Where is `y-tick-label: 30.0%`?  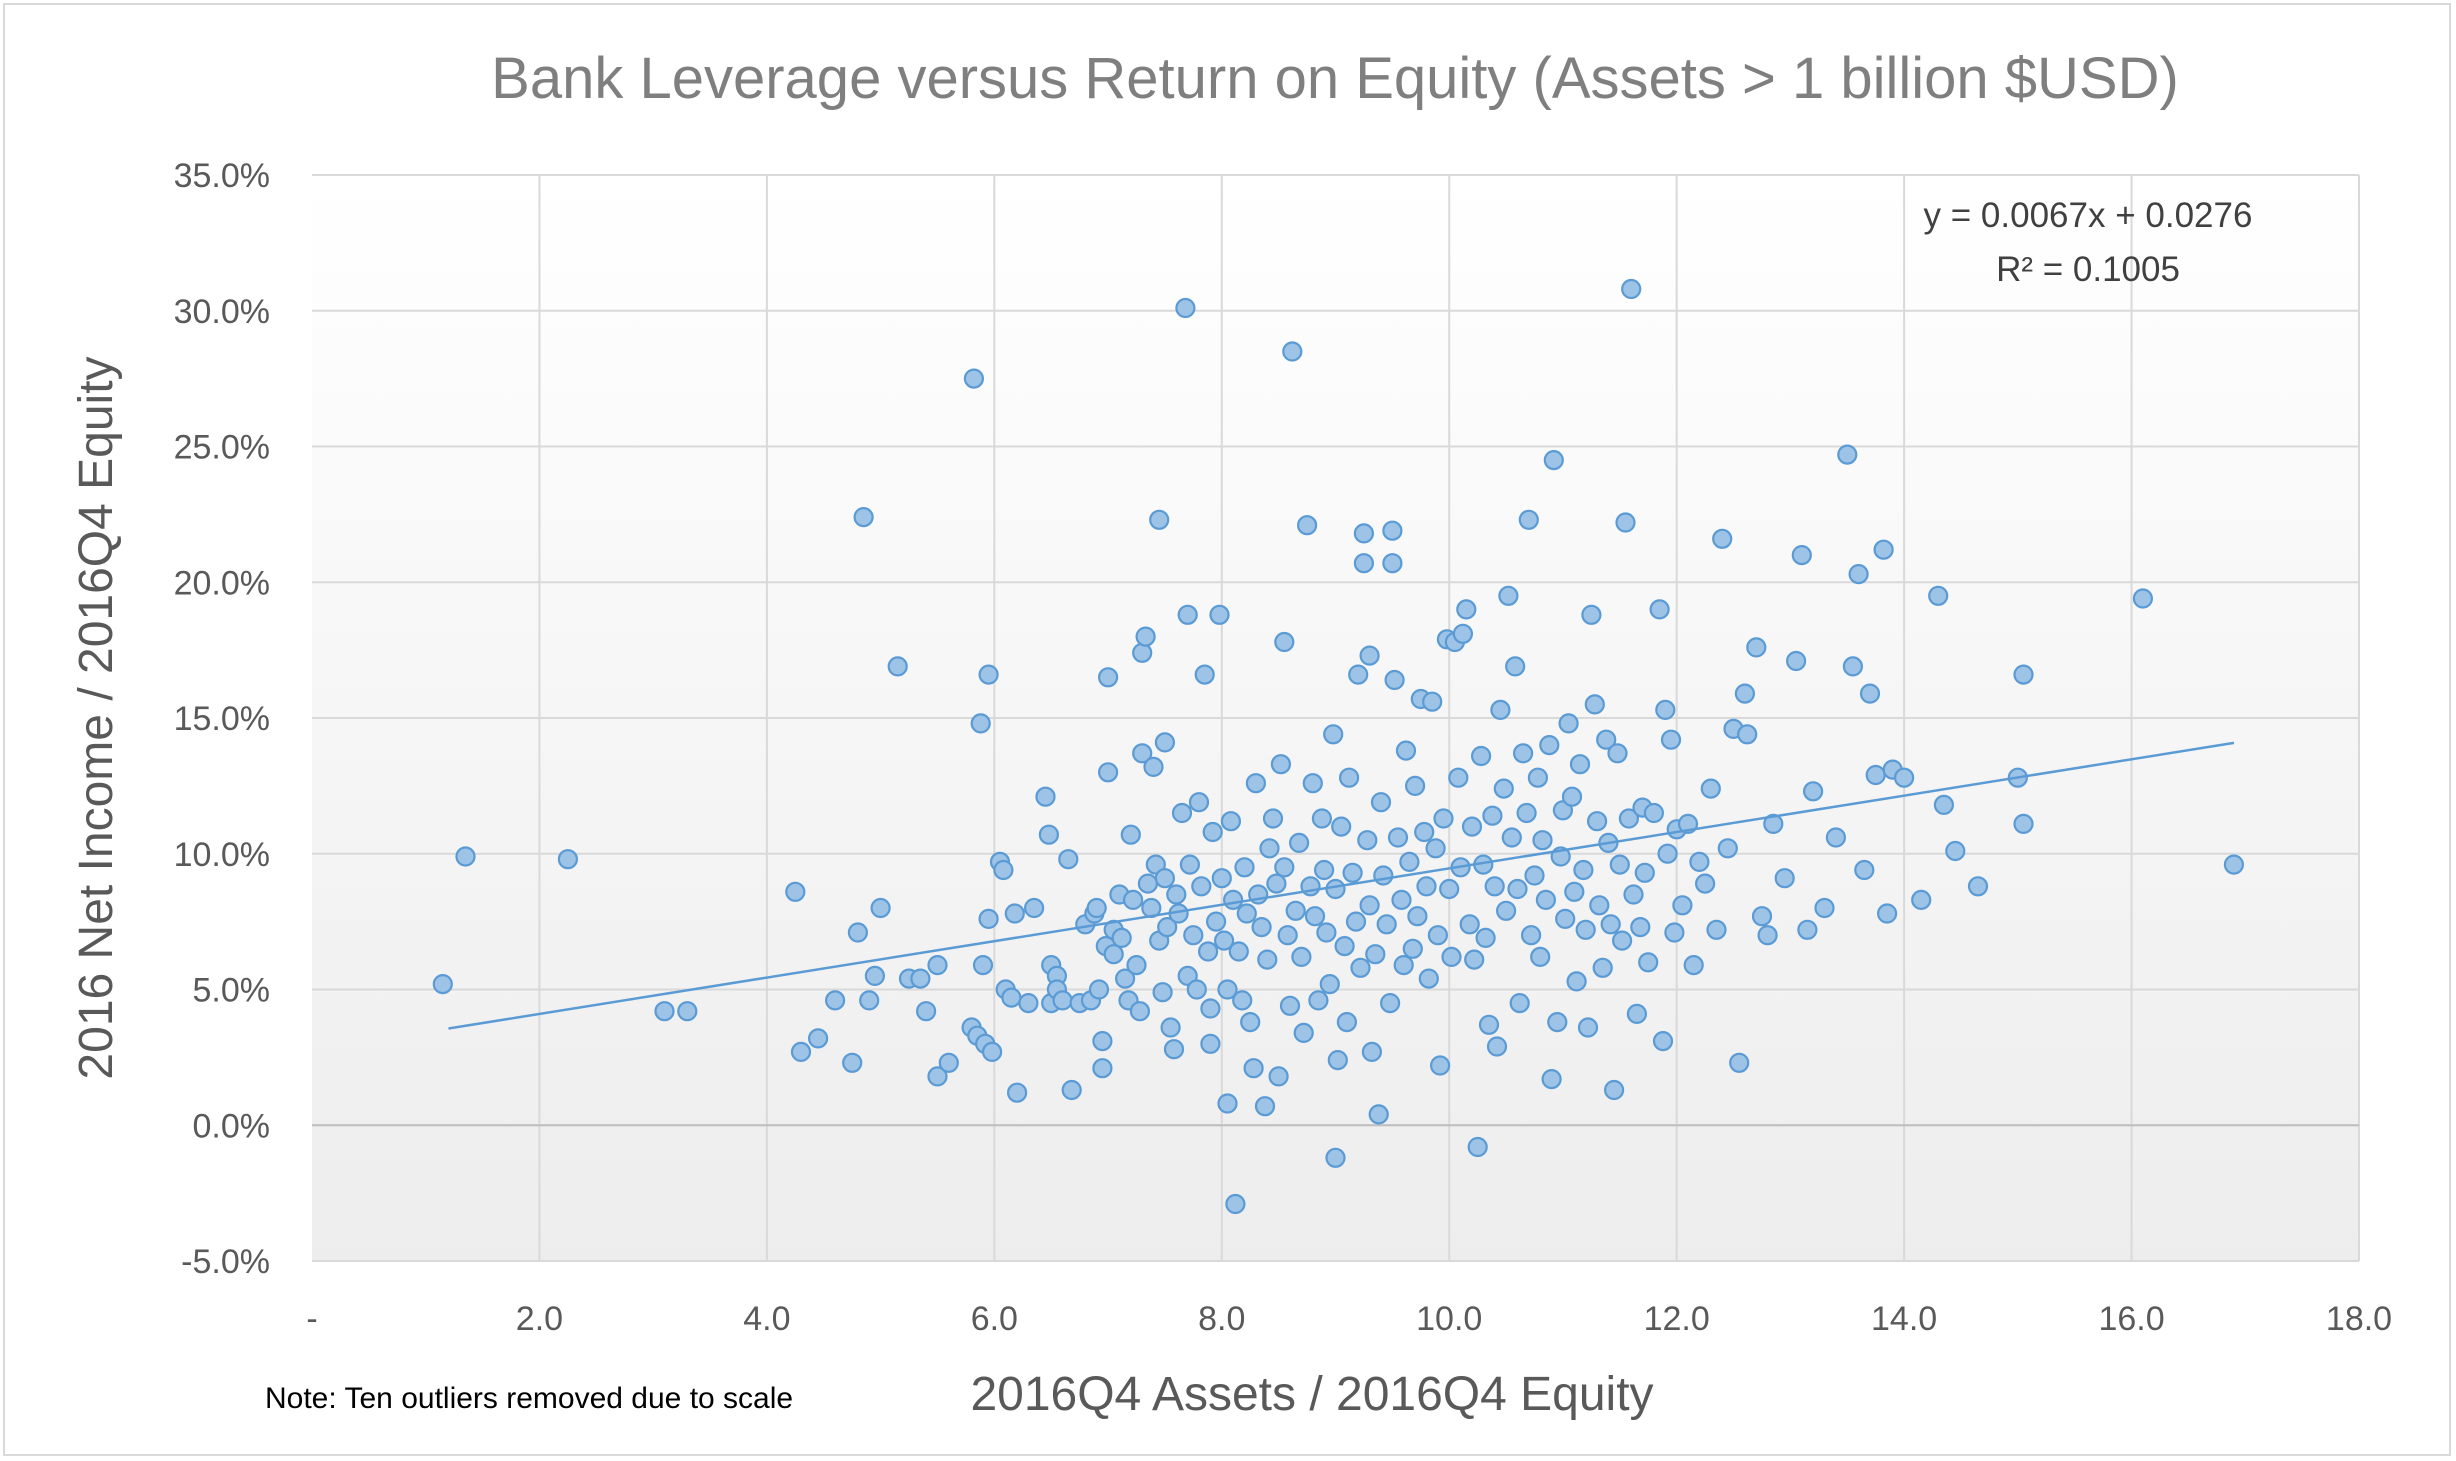 y-tick-label: 30.0% is located at coordinates (222, 312).